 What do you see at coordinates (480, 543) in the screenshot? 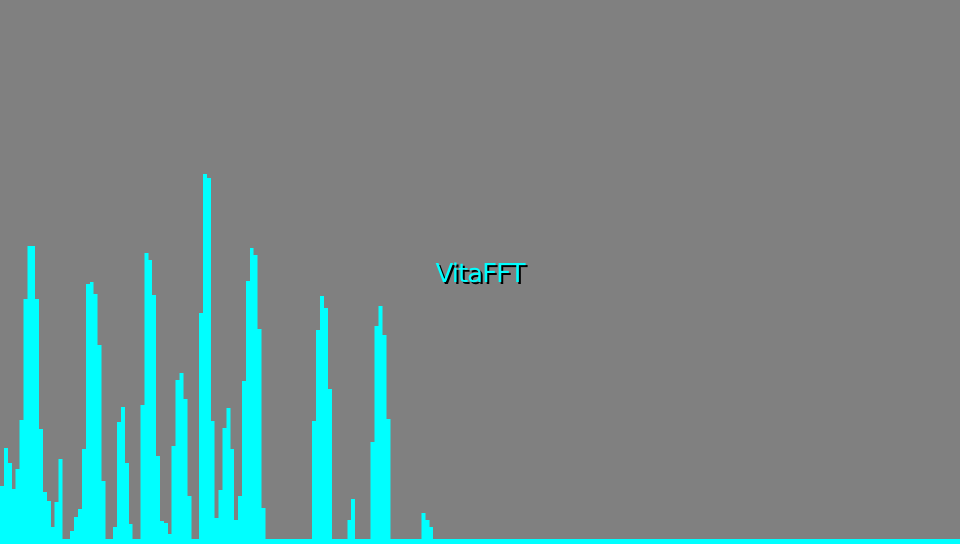
I see `spectrum-baseline` at bounding box center [480, 543].